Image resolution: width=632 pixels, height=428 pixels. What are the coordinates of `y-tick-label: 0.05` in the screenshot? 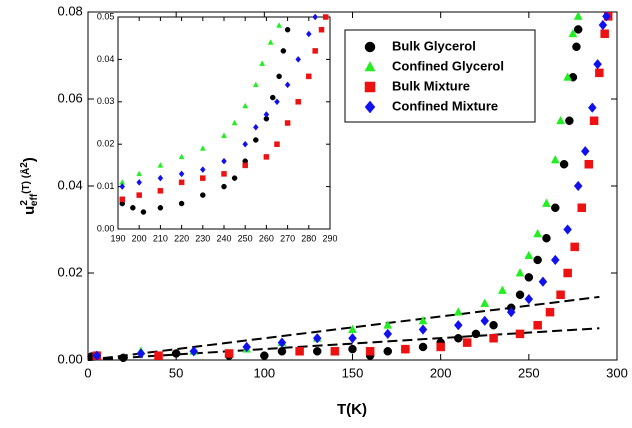 It's located at (106, 16).